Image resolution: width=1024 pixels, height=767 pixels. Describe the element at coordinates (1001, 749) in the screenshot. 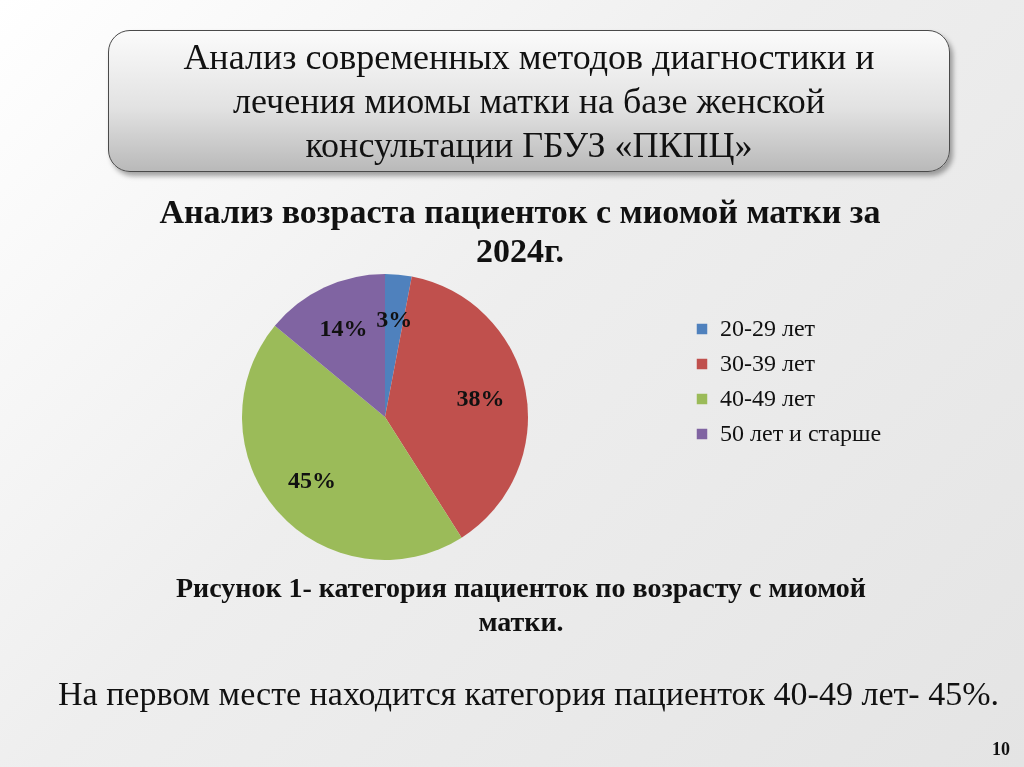

I see `text: 10` at that location.